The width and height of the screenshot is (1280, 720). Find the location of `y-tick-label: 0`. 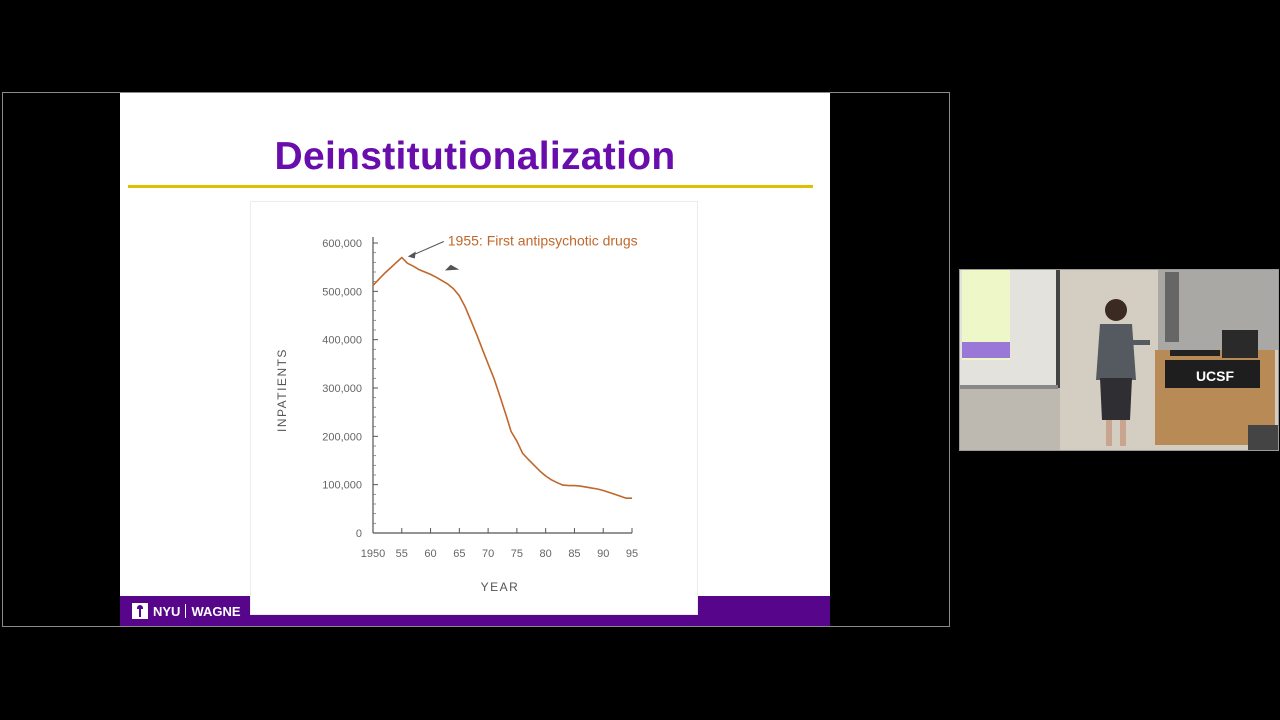

y-tick-label: 0 is located at coordinates (359, 534).